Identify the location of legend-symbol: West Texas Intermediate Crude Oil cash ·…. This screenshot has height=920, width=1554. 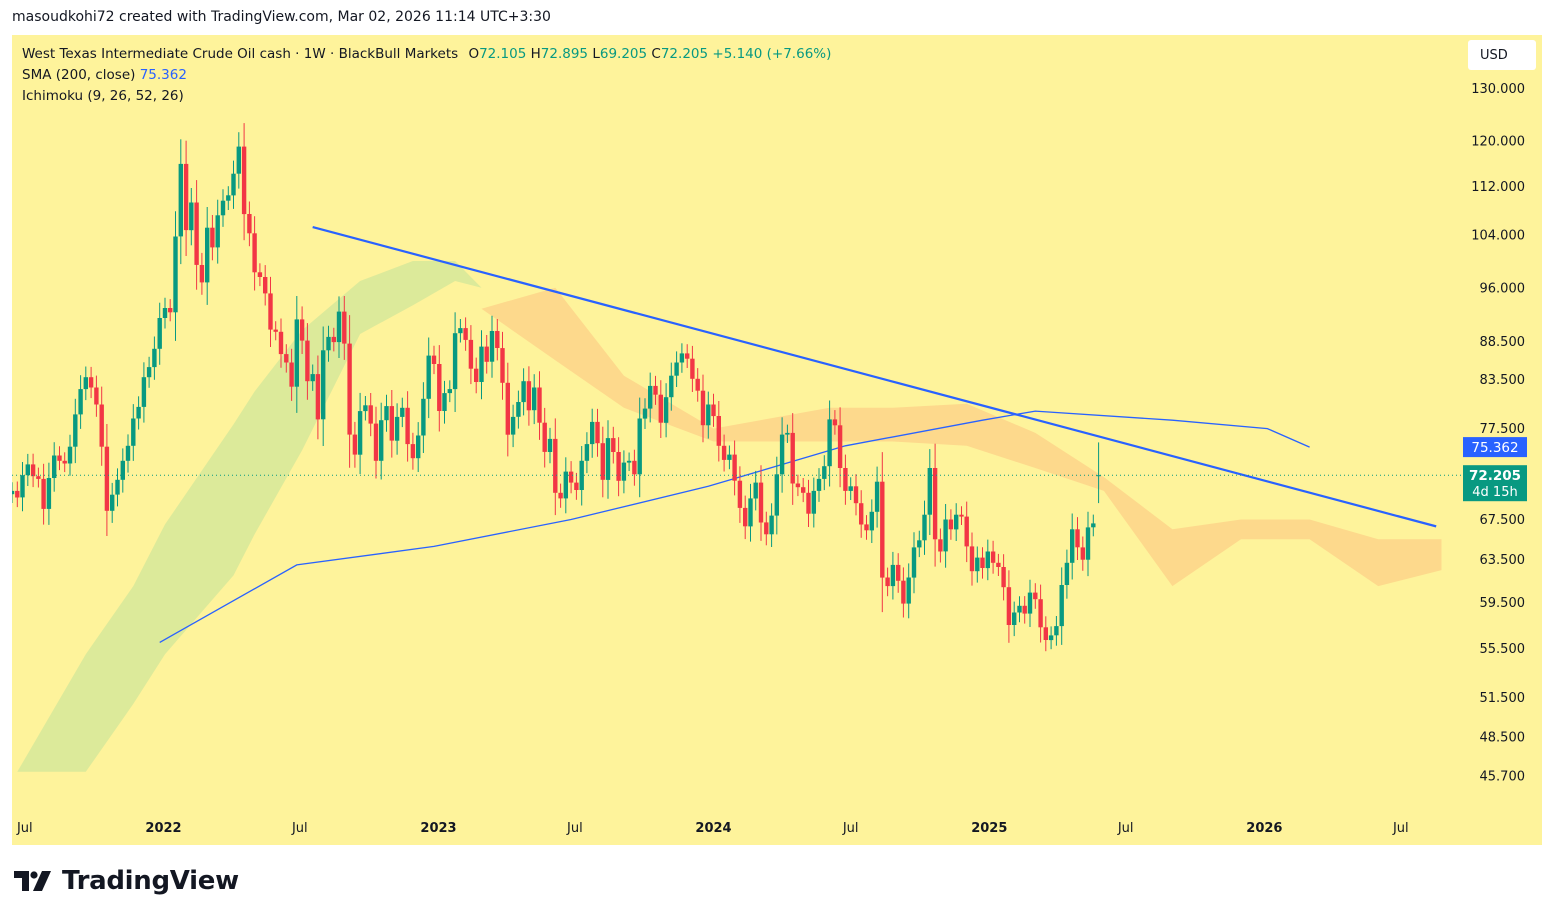
(240, 54).